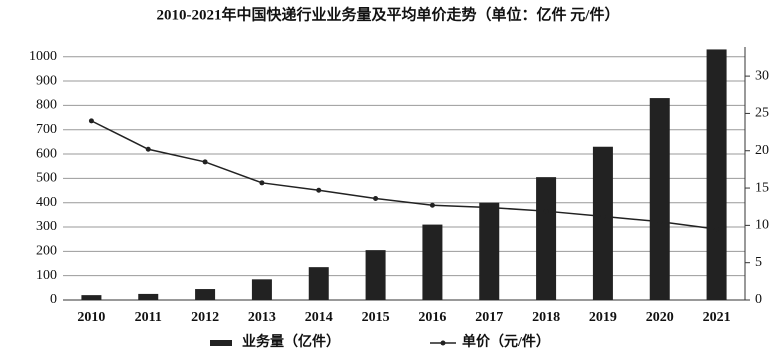  What do you see at coordinates (506, 341) in the screenshot?
I see `legend-label: 单价（元/件）` at bounding box center [506, 341].